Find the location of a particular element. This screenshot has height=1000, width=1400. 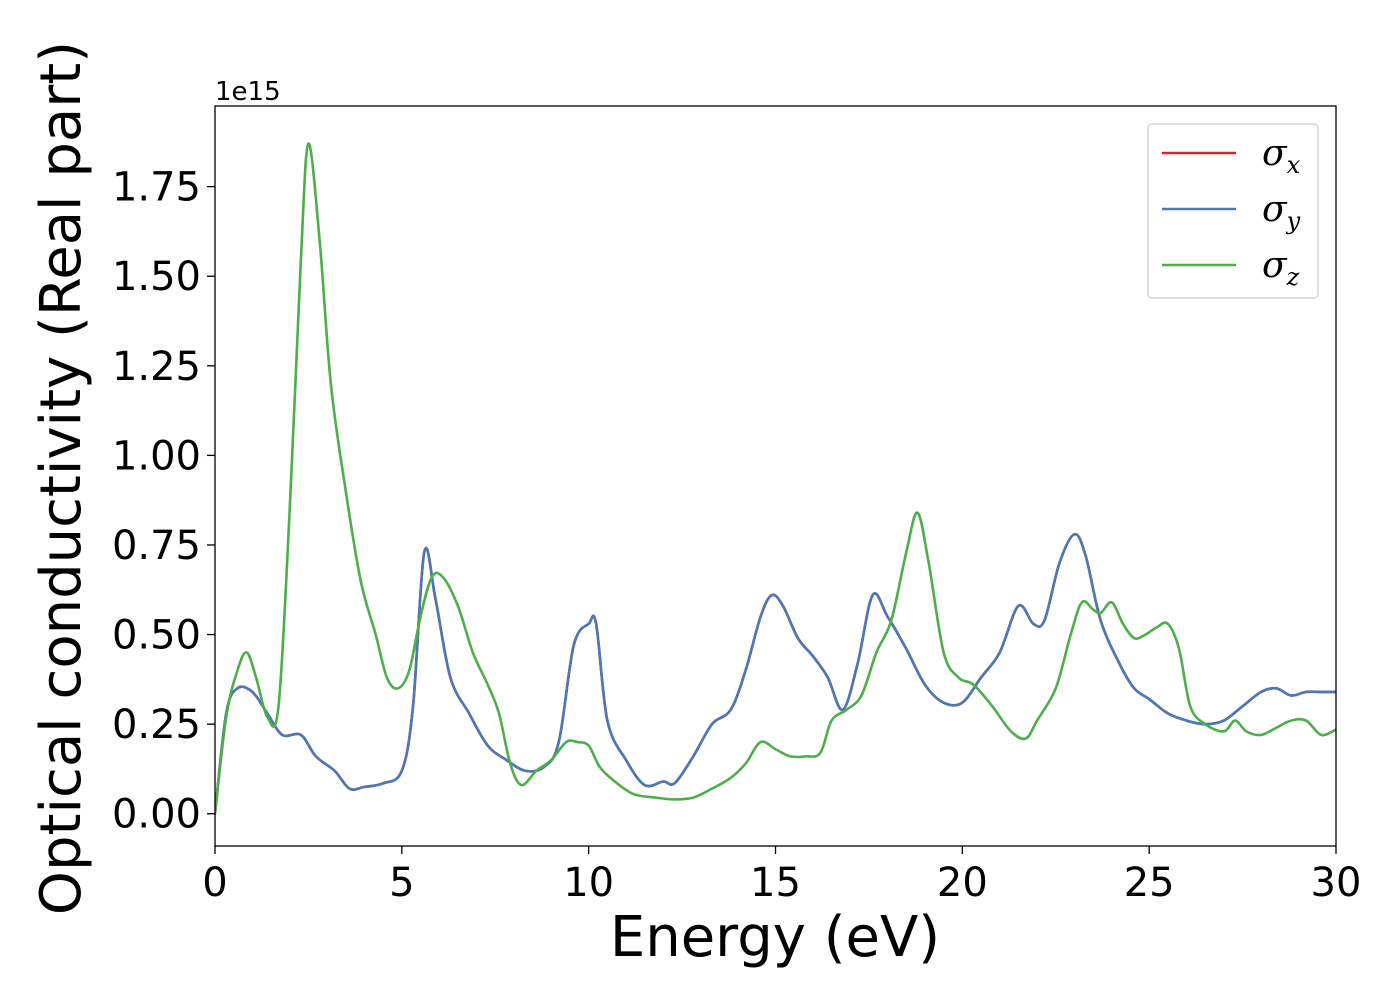

y-axis-title: Optical conductivity (Real part) is located at coordinates (61, 478).